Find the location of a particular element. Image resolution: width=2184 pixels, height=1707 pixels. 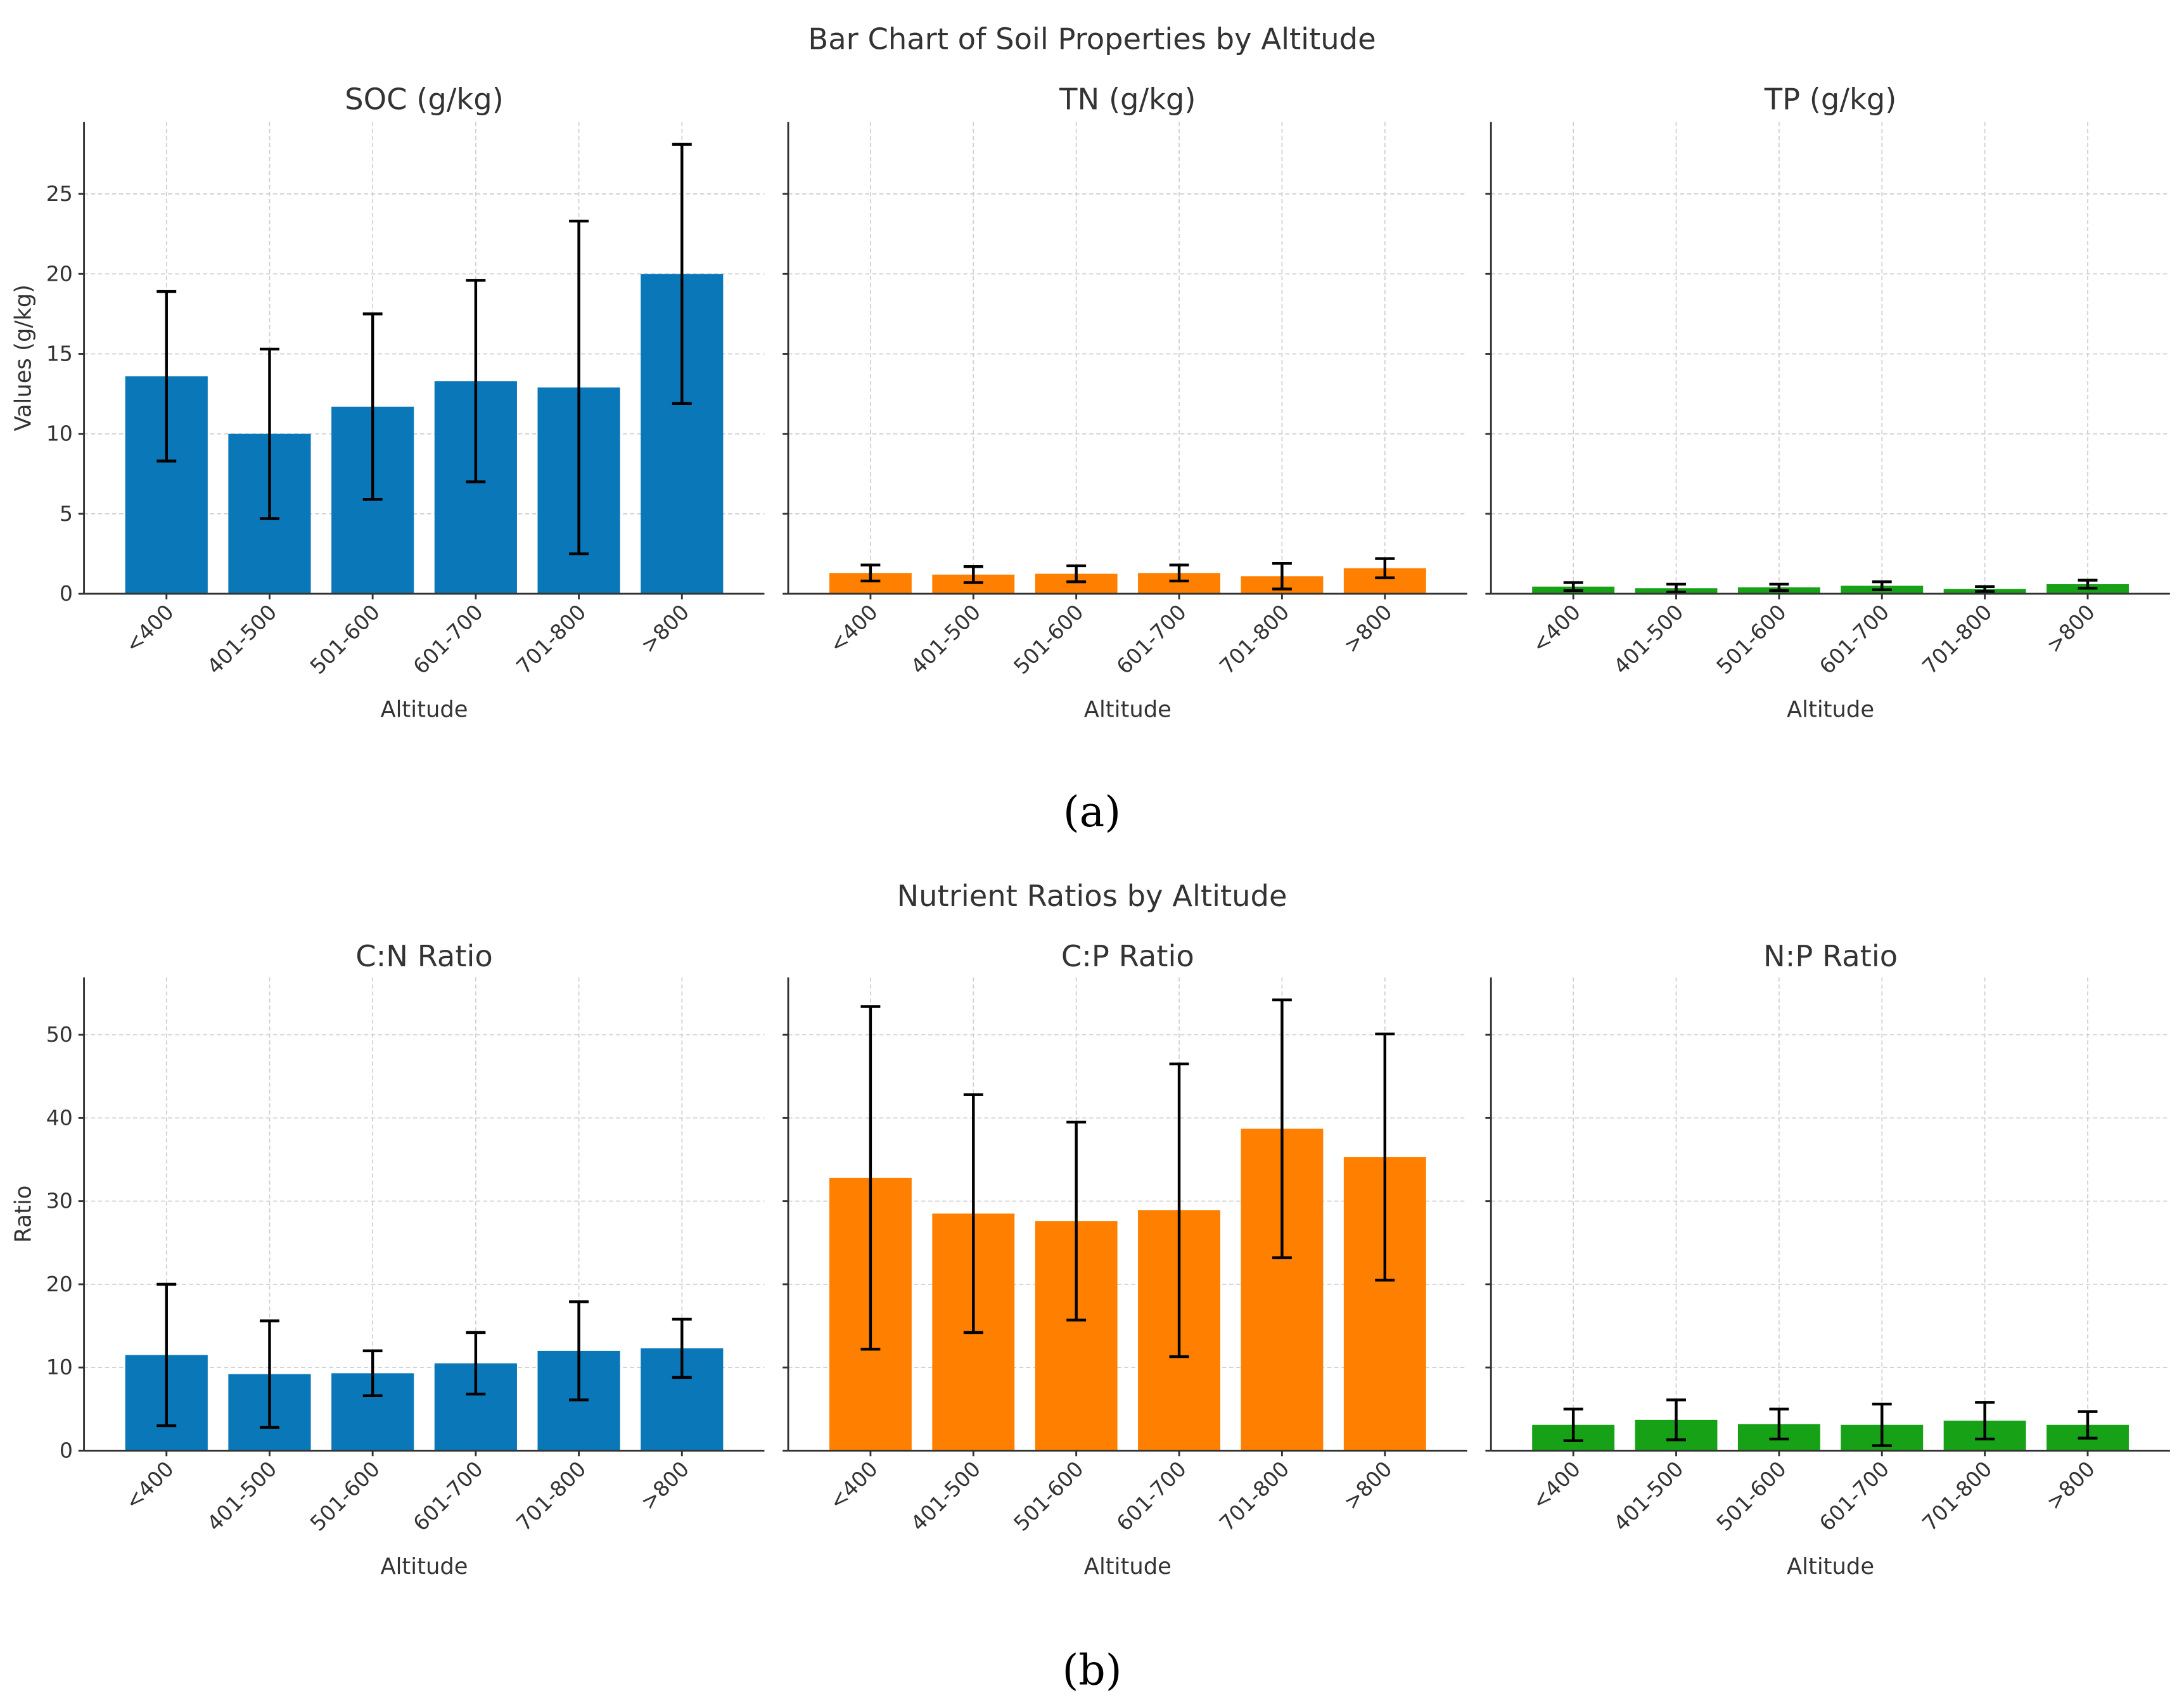

y-axis-label: Values (g/kg) is located at coordinates (24, 358).